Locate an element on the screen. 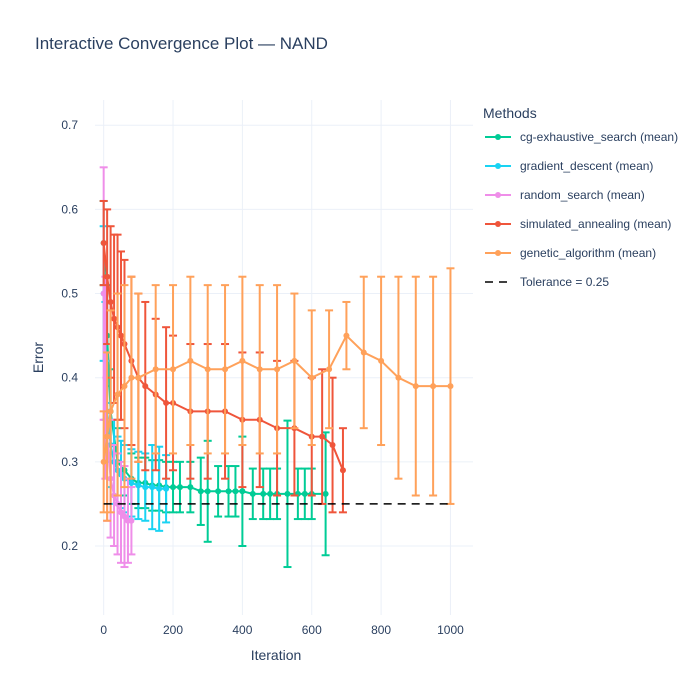 The height and width of the screenshot is (700, 700). legend-label: cg-exhaustive_search (mean) is located at coordinates (599, 136).